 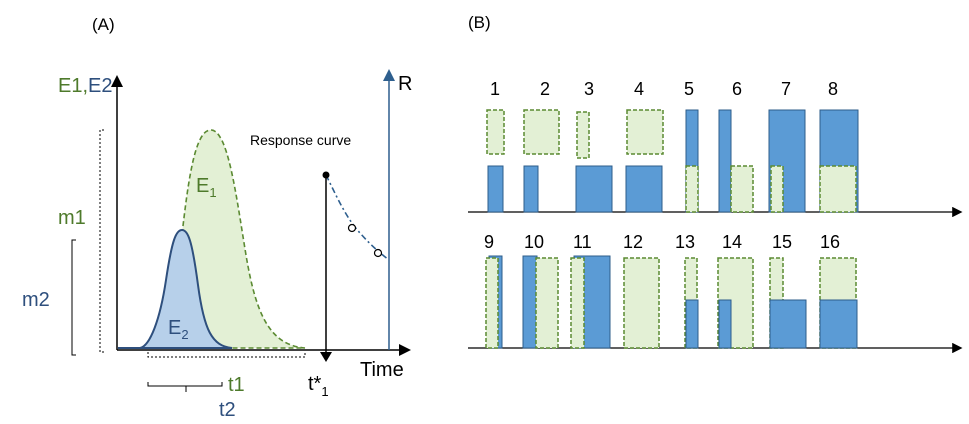 What do you see at coordinates (645, 132) in the screenshot?
I see `glyph-4-e1` at bounding box center [645, 132].